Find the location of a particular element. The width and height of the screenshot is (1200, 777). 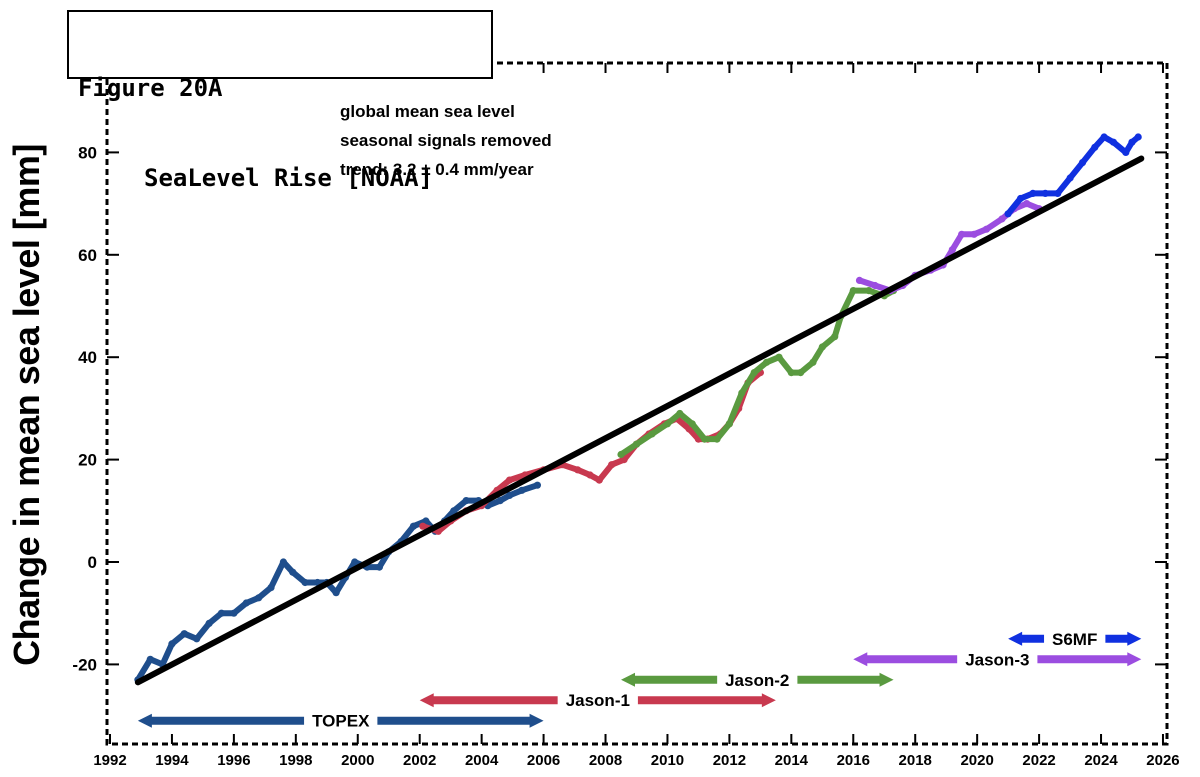

y-tick-label: -20 is located at coordinates (84, 664).